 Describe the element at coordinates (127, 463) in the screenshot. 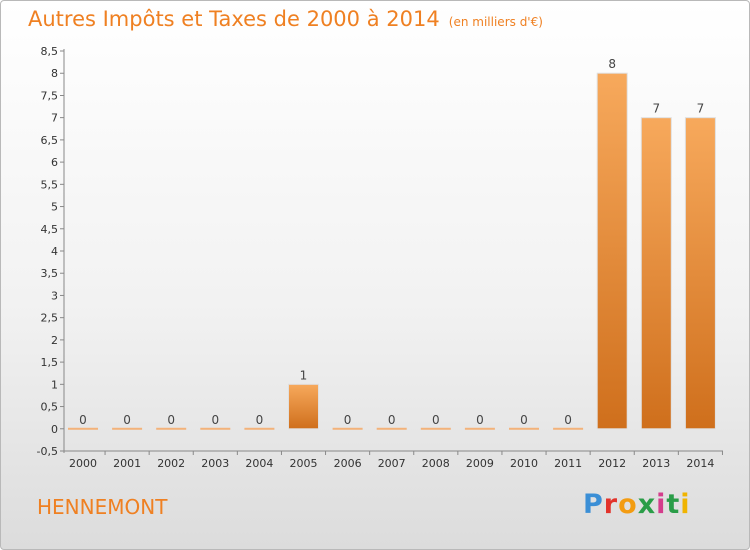

I see `x-tick-label: 2001` at that location.